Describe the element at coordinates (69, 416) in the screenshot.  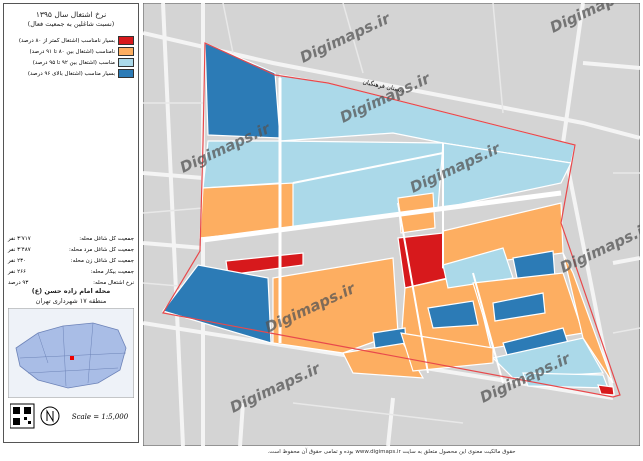
I see `map-tools: Scale = 1:5,000` at that location.